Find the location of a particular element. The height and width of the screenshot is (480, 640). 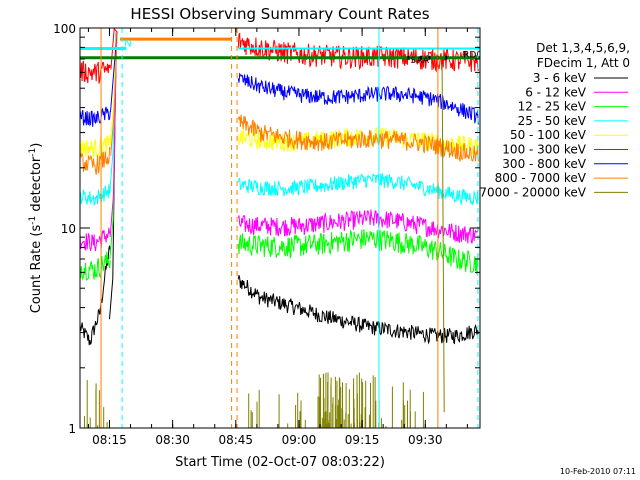

series-5-pre is located at coordinates (95, 72).